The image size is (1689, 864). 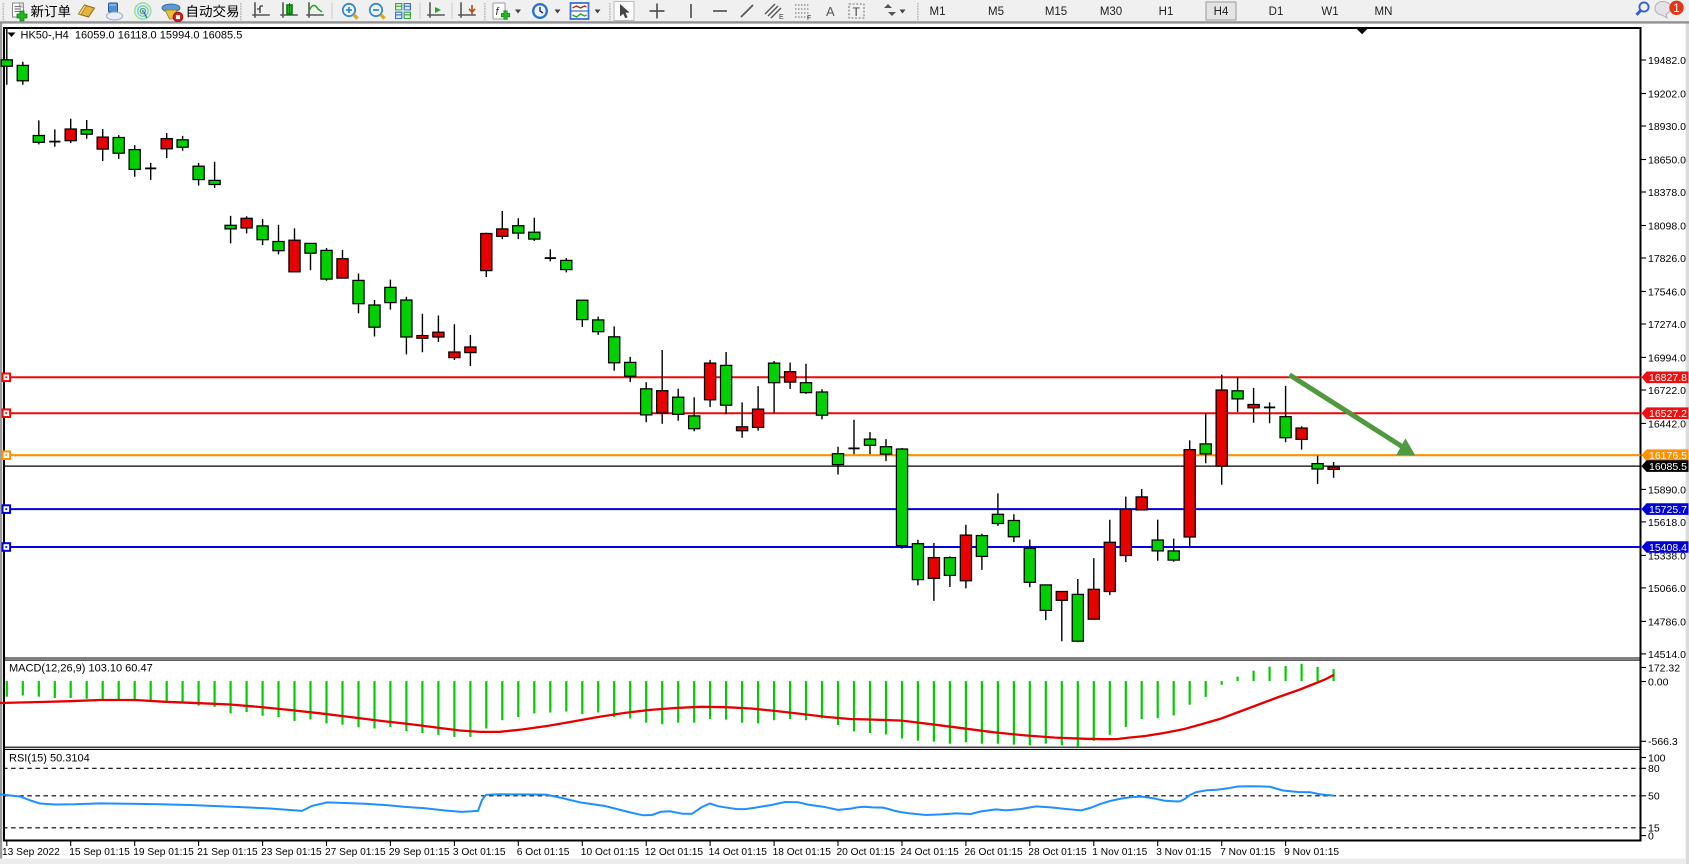 What do you see at coordinates (1667, 193) in the screenshot?
I see `svg-text: 18378.0` at bounding box center [1667, 193].